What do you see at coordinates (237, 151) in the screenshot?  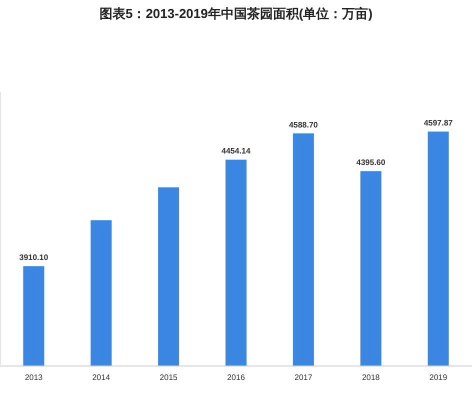 I see `data-label: 4454.14` at bounding box center [237, 151].